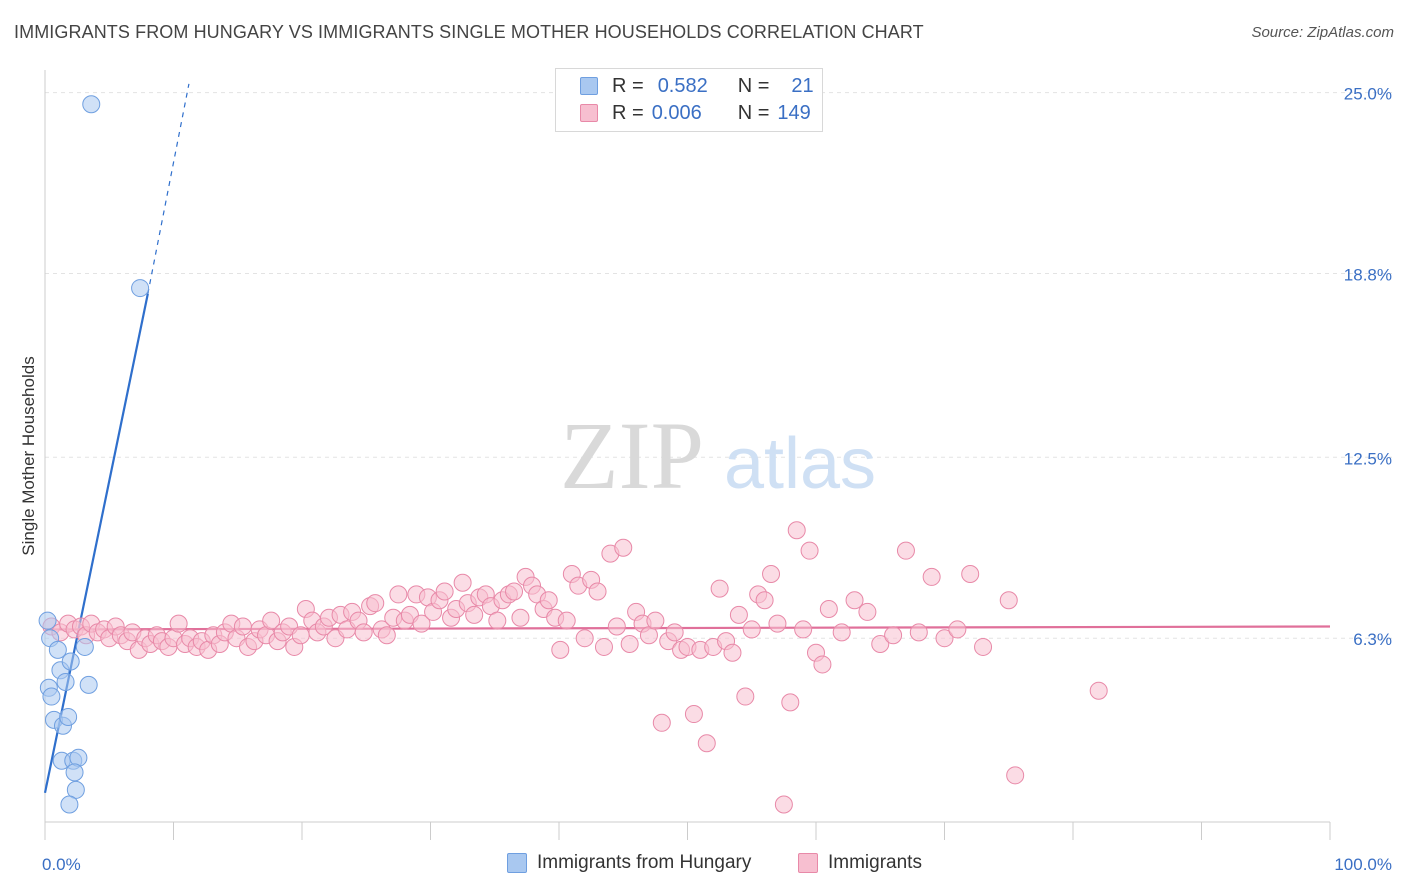 The width and height of the screenshot is (1406, 892). I want to click on correlation-legend: R = 0.582 N = 21 R = 0.006 N = 149, so click(689, 100).